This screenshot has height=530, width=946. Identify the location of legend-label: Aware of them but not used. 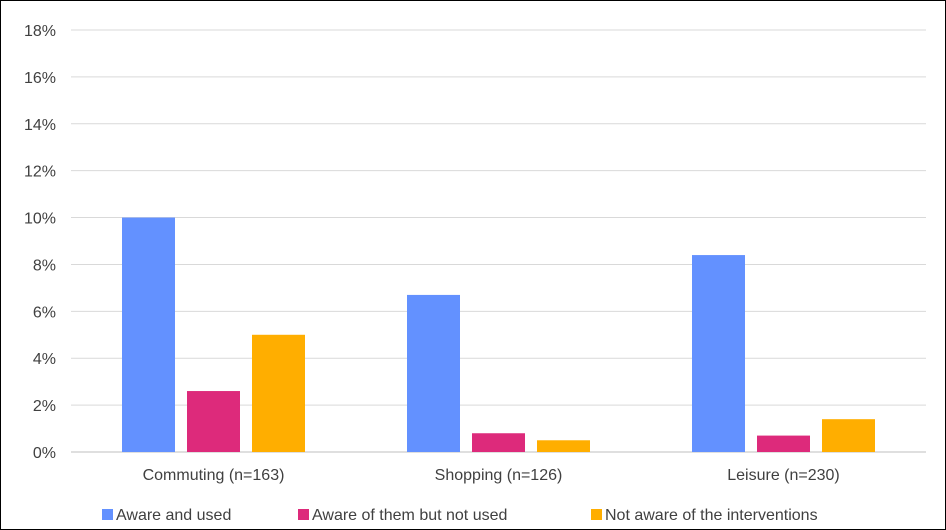
(409, 515).